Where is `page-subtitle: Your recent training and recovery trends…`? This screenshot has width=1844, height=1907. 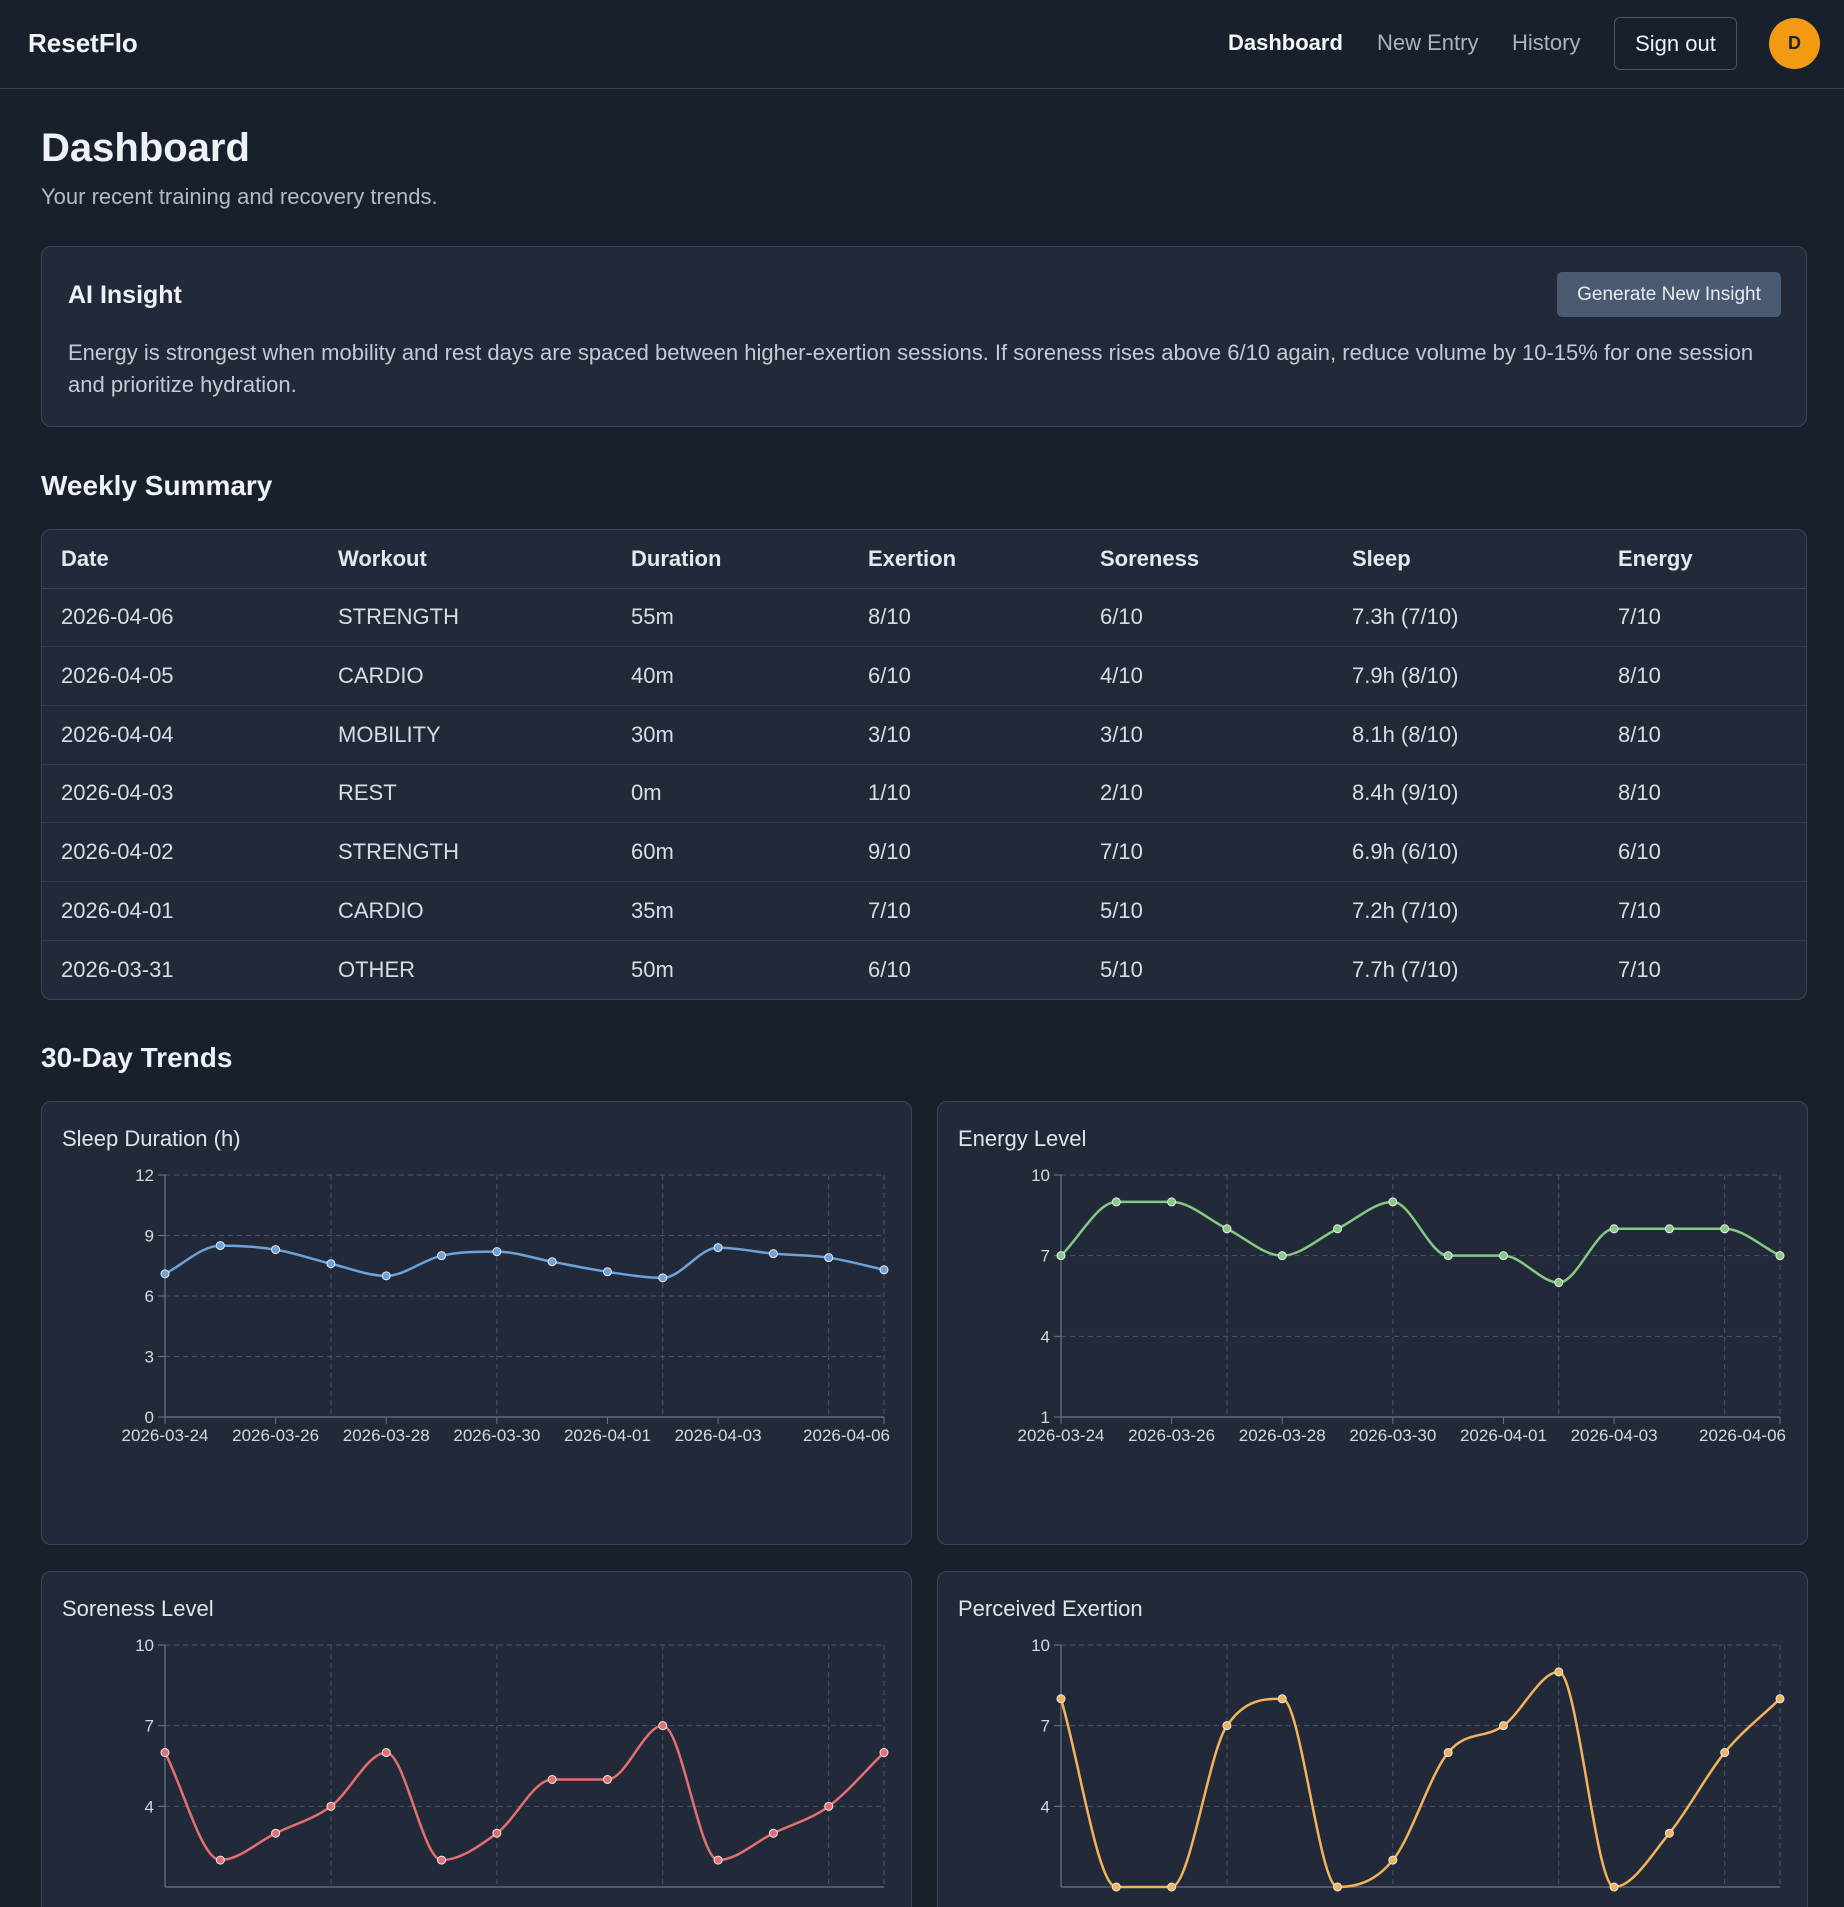 page-subtitle: Your recent training and recovery trends… is located at coordinates (239, 196).